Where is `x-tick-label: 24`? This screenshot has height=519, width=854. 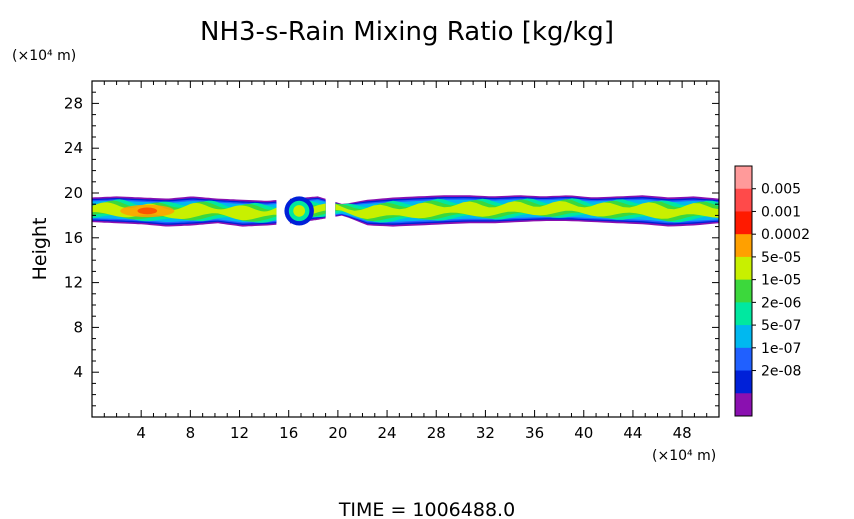 x-tick-label: 24 is located at coordinates (387, 433).